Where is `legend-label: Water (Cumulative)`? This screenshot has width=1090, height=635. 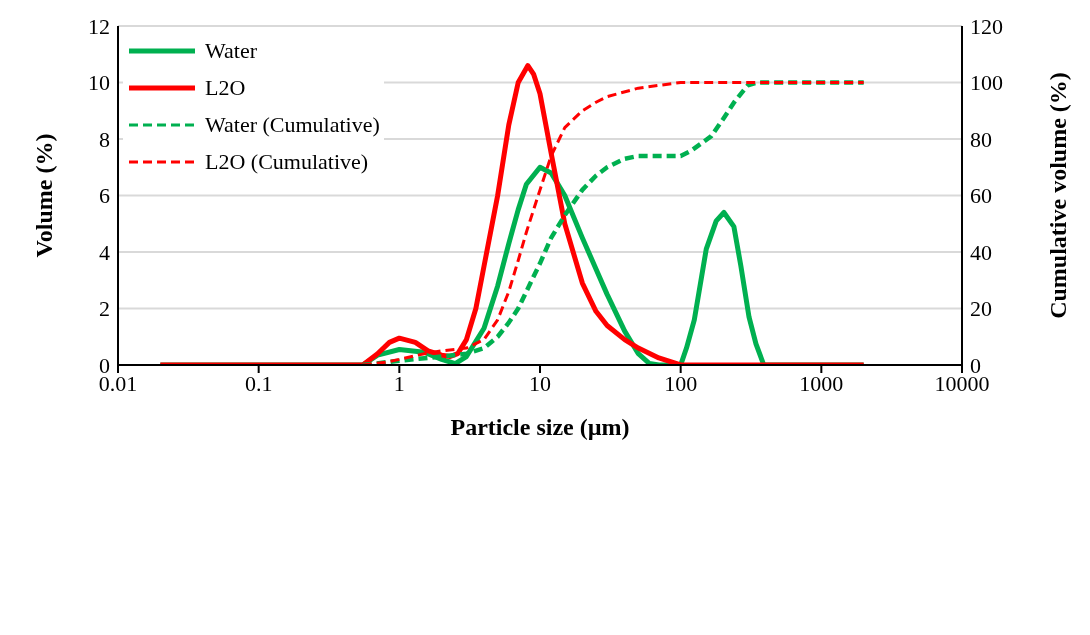
legend-label: Water (Cumulative) is located at coordinates (292, 124).